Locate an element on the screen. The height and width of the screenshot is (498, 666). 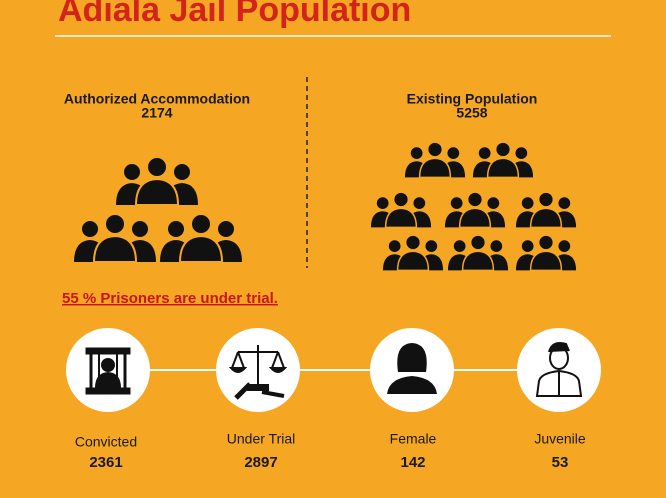
category-value: 2897 is located at coordinates (260, 462).